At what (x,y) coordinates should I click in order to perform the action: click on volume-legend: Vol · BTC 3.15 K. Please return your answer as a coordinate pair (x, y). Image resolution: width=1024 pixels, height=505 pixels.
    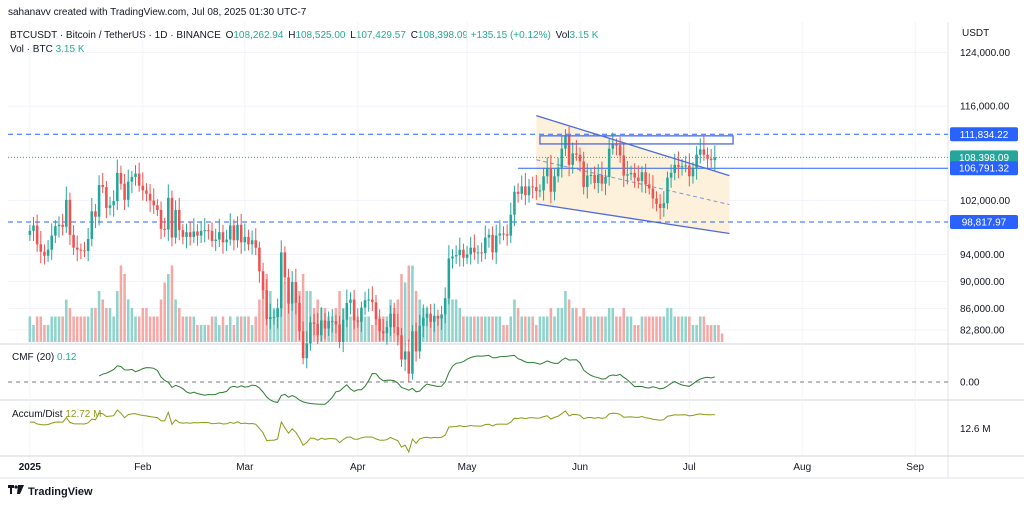
    Looking at the image, I should click on (47, 49).